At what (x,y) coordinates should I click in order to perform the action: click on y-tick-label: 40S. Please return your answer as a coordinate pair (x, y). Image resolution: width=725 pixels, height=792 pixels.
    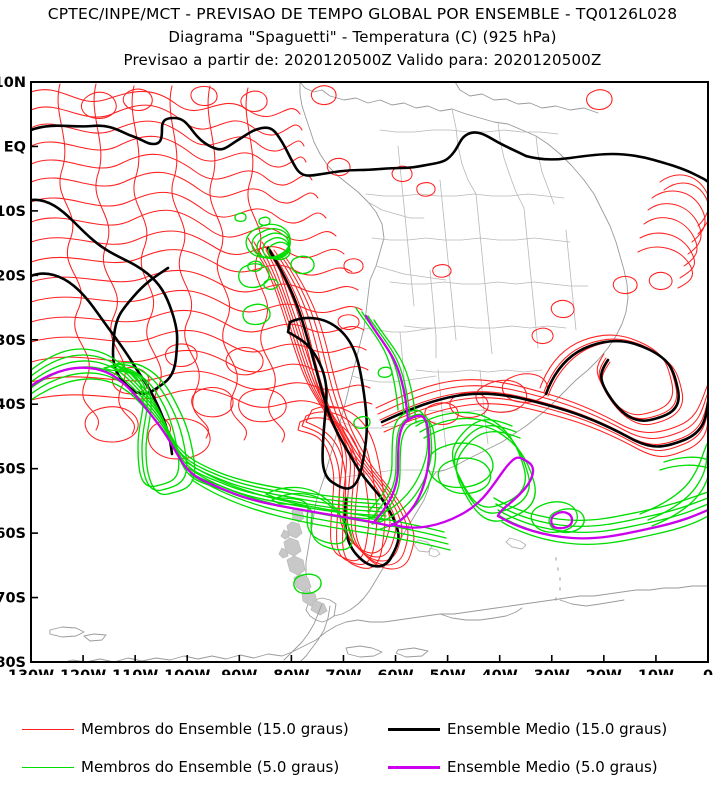
    Looking at the image, I should click on (13, 405).